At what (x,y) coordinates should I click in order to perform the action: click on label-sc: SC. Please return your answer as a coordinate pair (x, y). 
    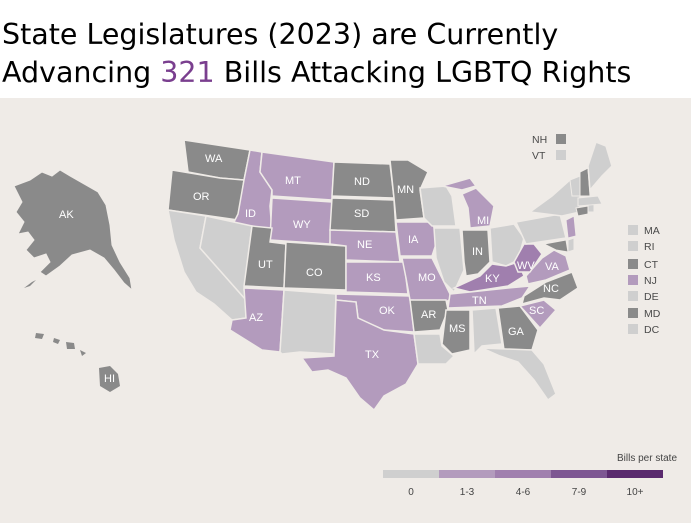
    Looking at the image, I should click on (536, 311).